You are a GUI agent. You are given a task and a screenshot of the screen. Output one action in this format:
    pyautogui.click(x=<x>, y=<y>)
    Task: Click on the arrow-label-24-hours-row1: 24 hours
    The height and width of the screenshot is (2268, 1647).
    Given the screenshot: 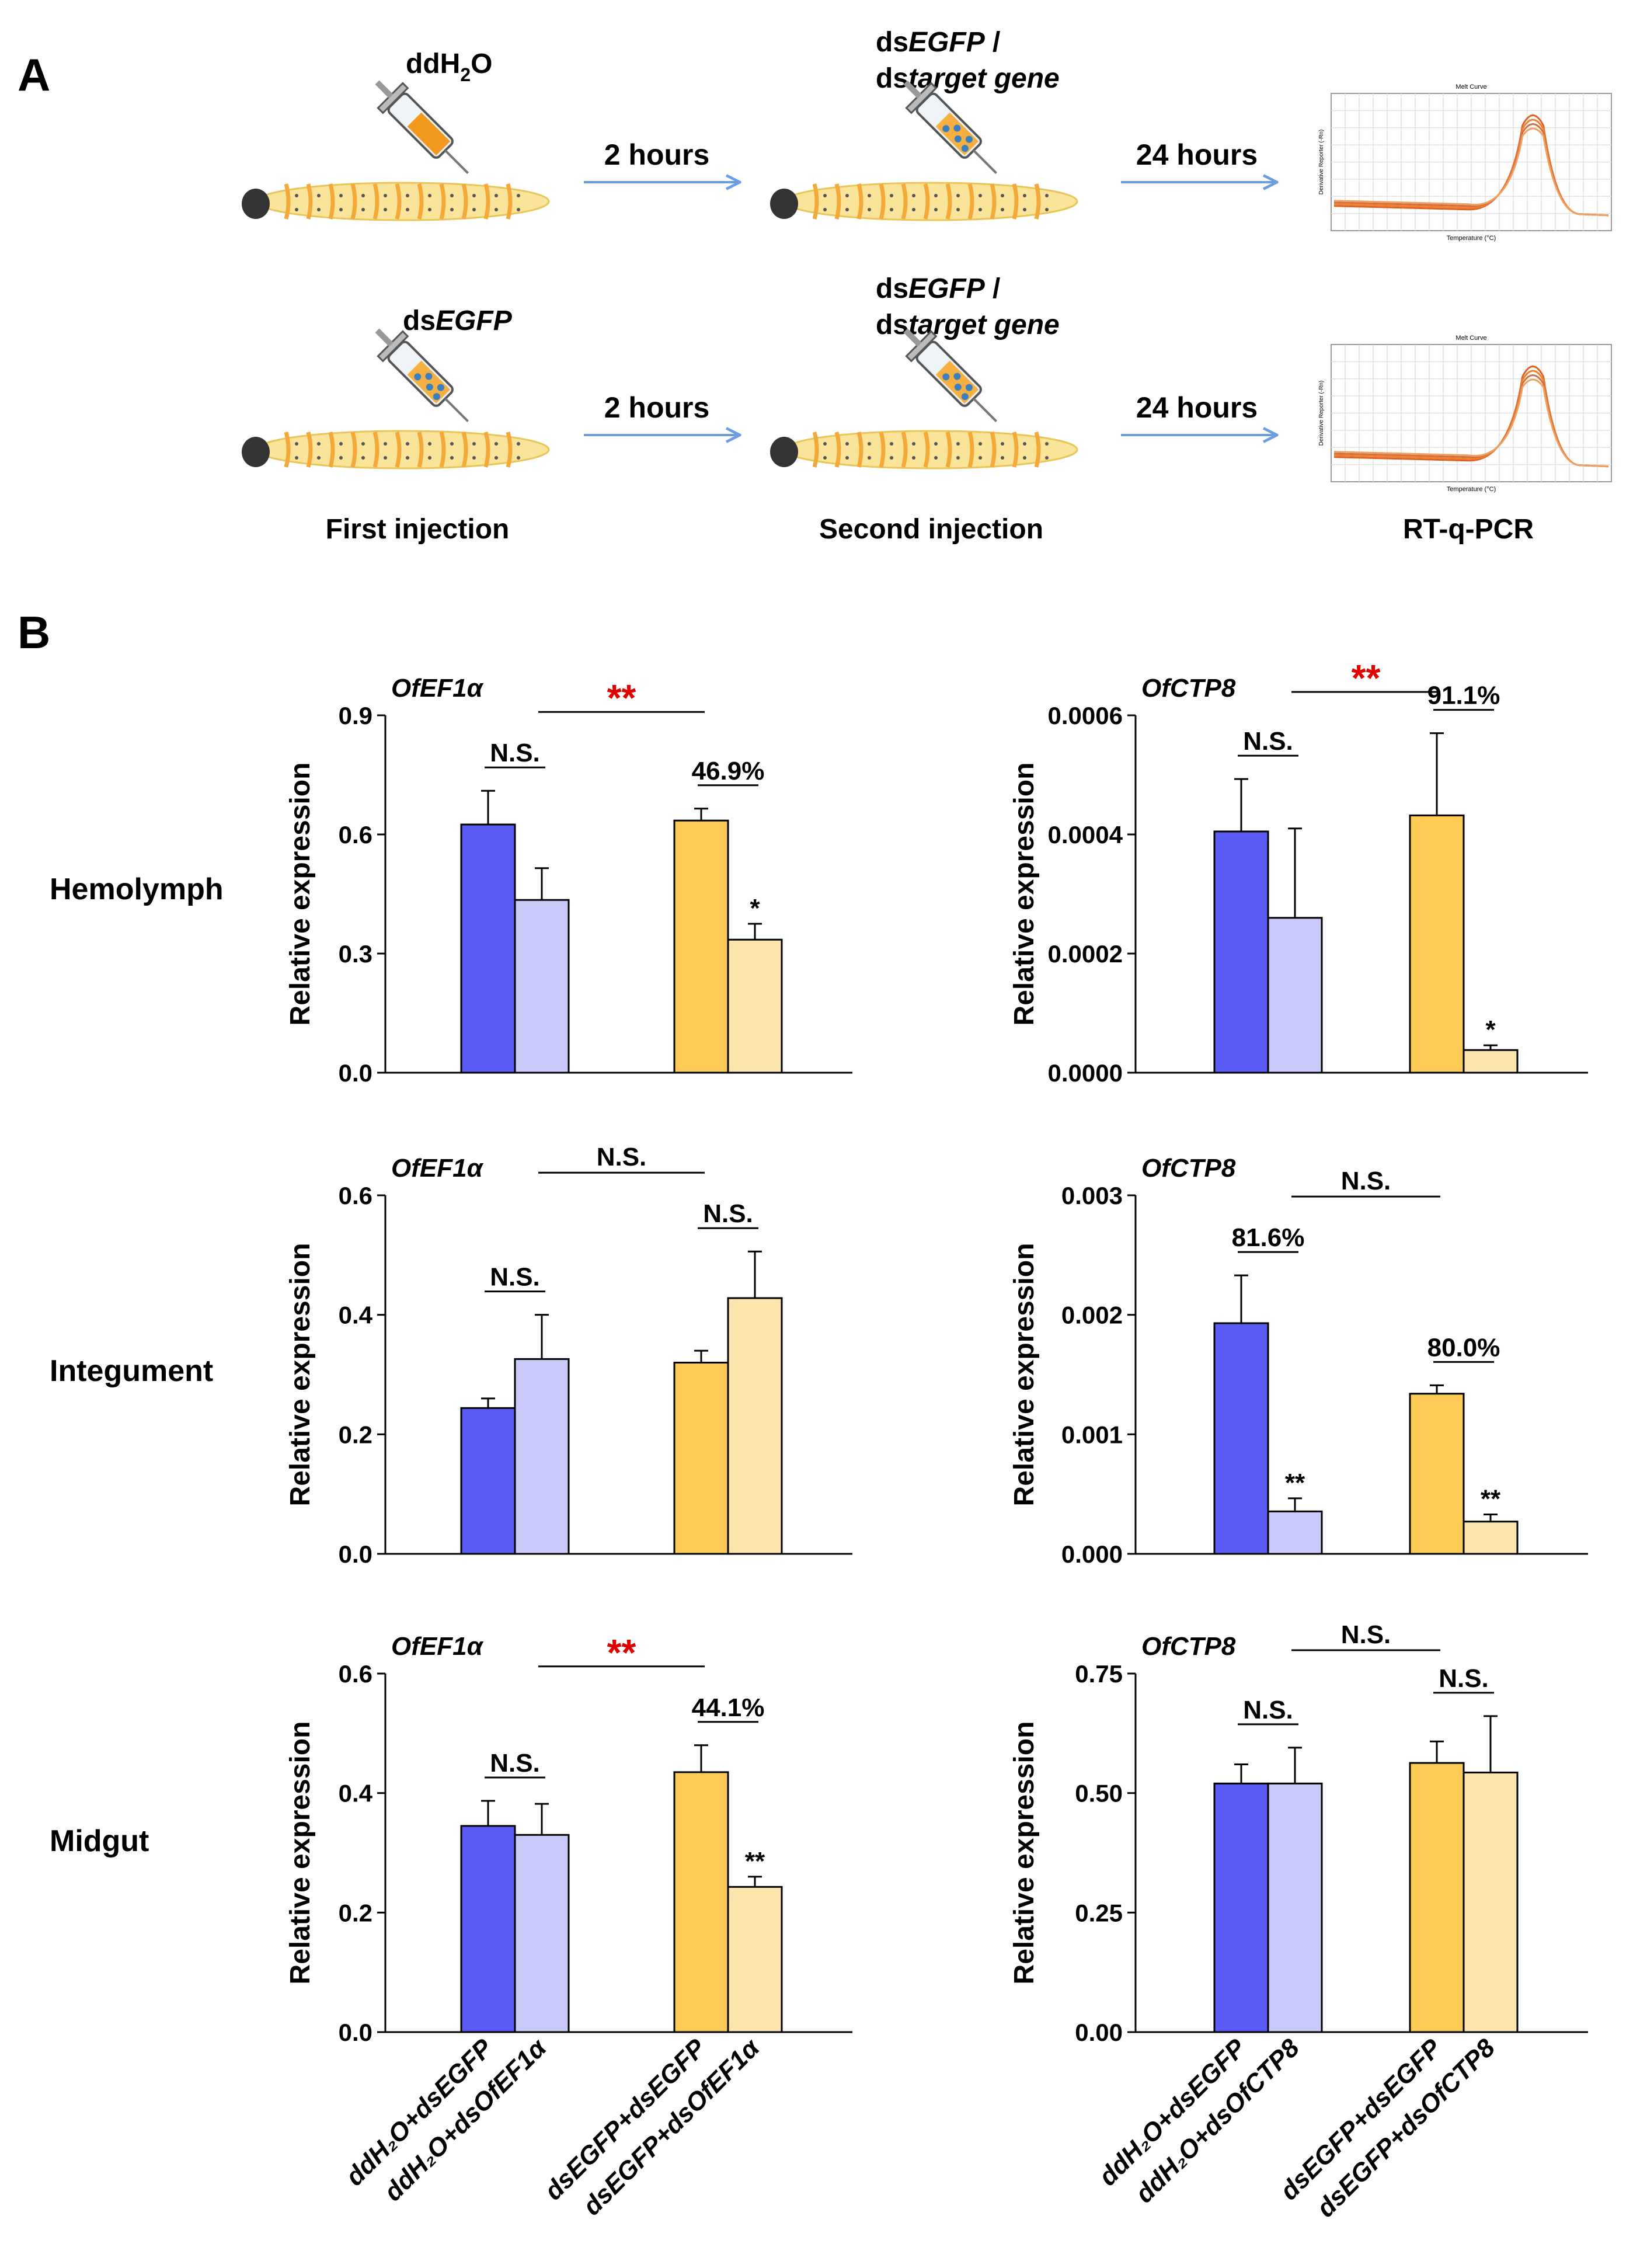 What is the action you would take?
    pyautogui.click(x=1197, y=154)
    